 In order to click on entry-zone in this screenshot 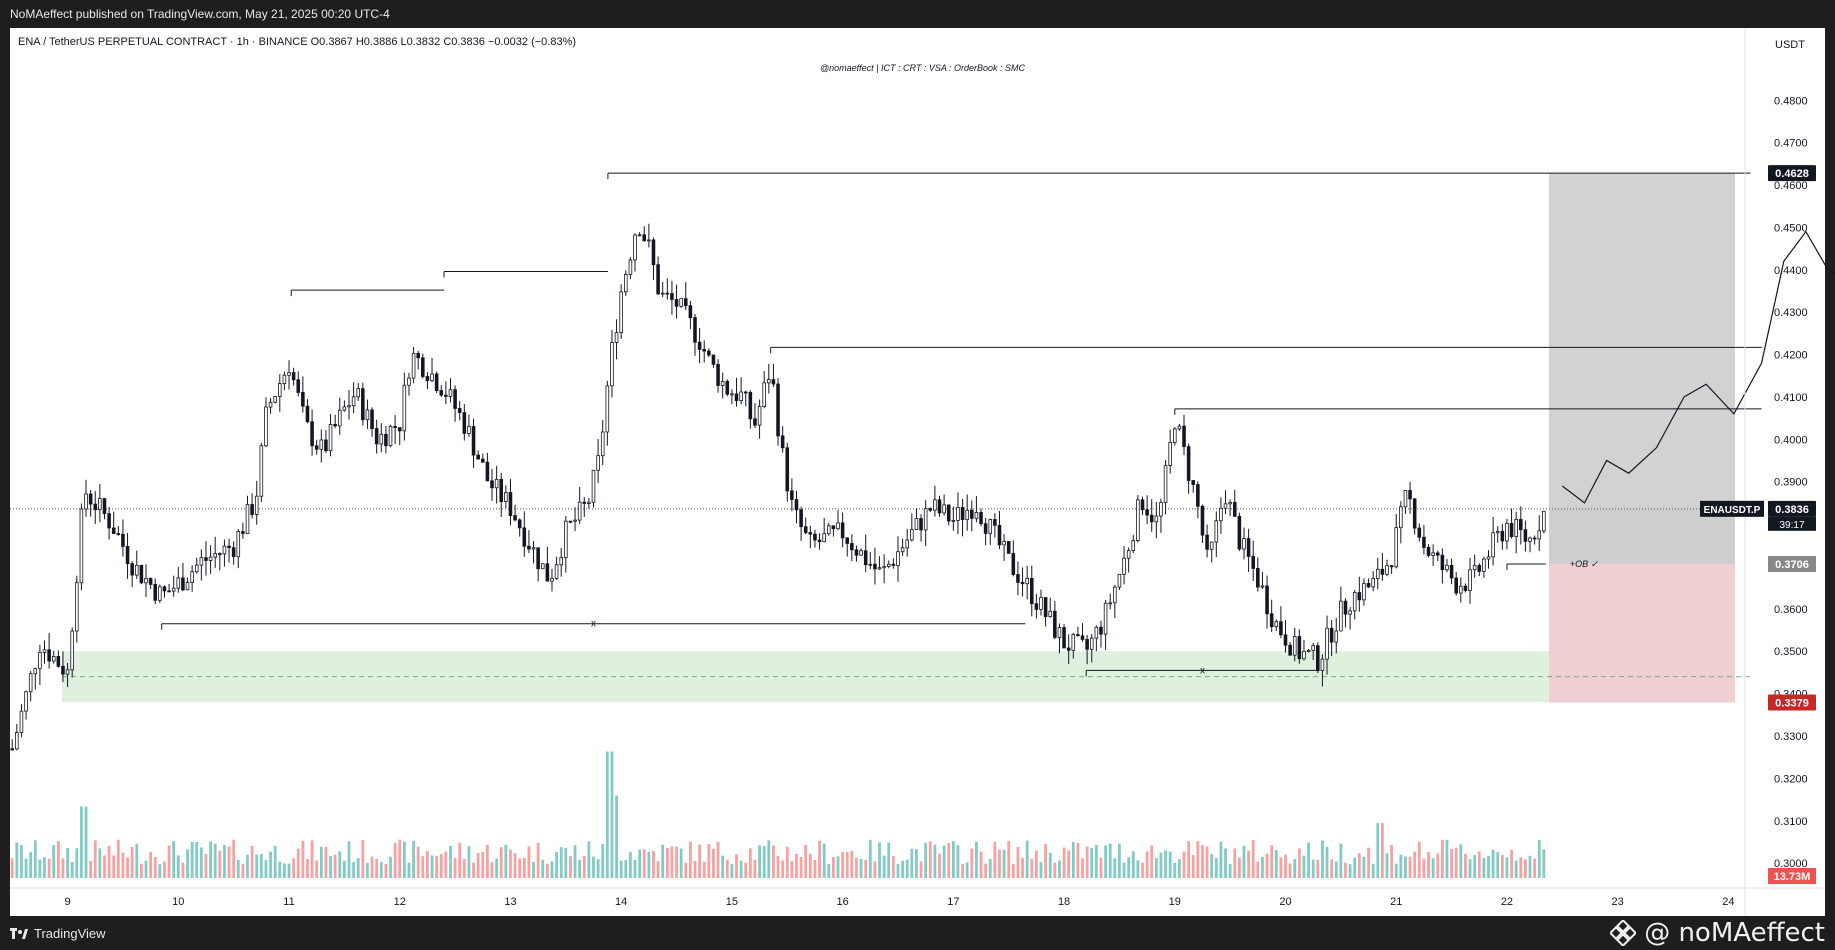, I will do `click(1642, 536)`.